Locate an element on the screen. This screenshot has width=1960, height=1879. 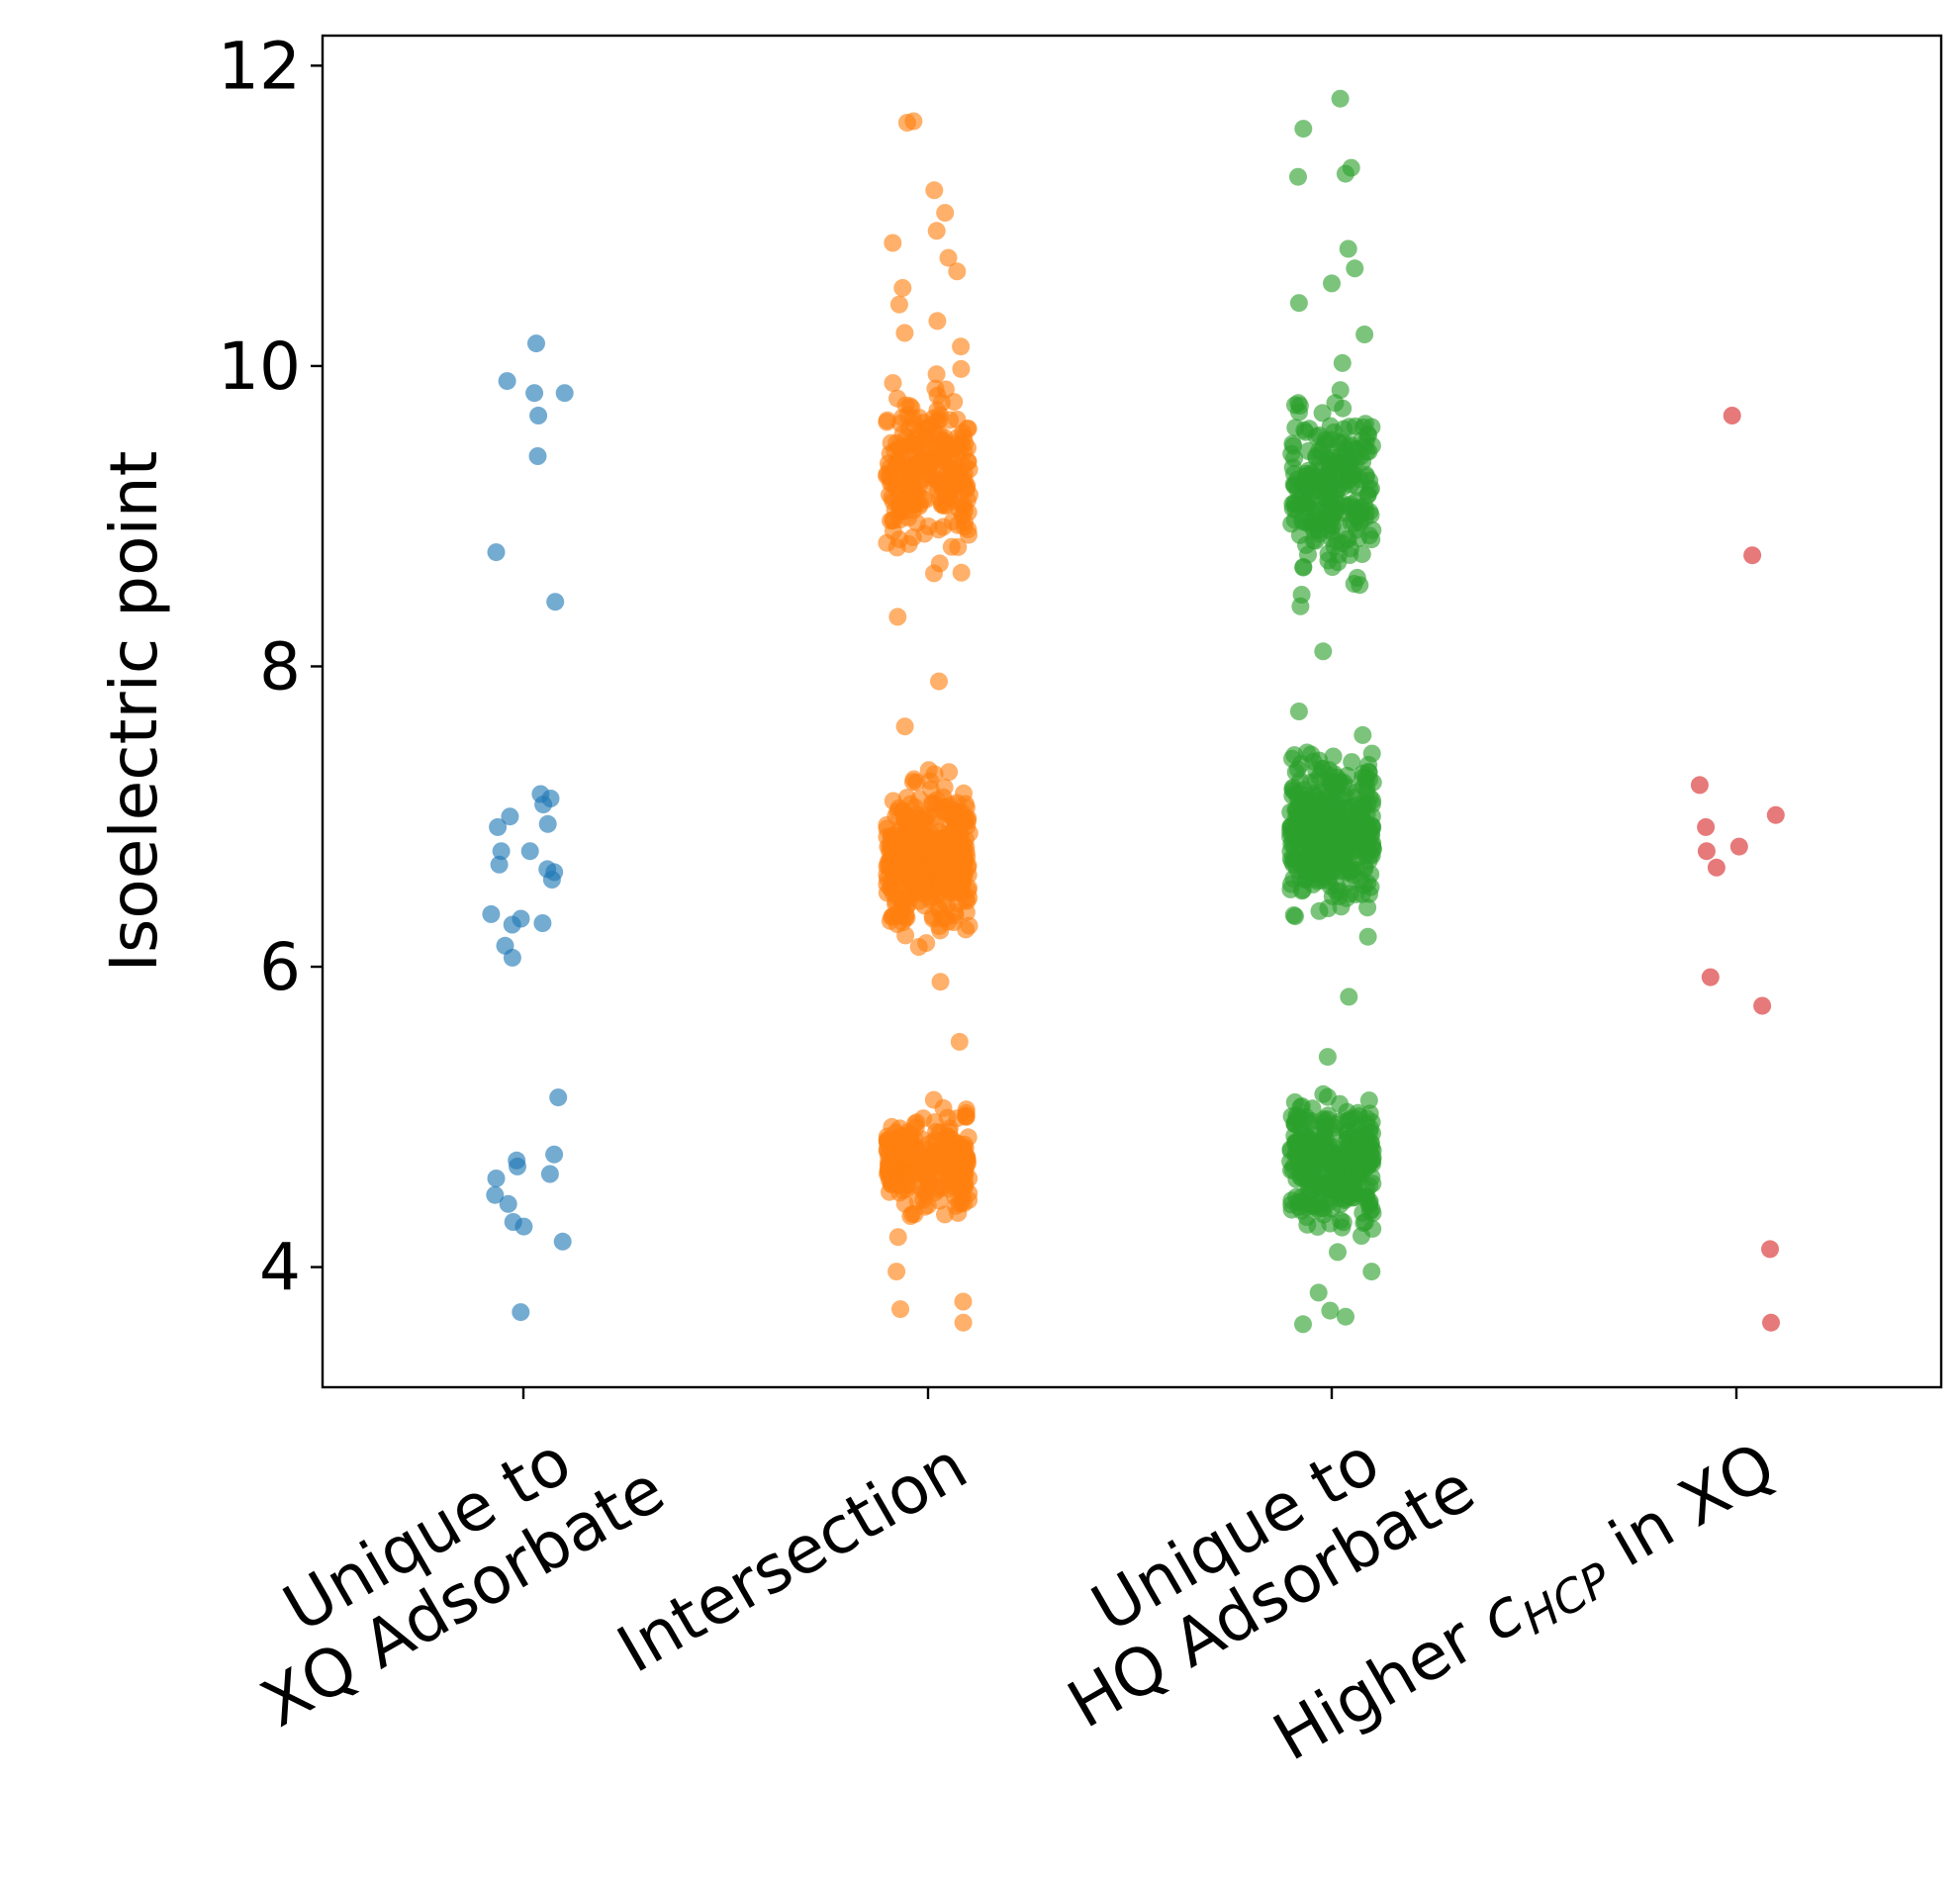
y-axis: 4 6 8 10 12 is located at coordinates (270, 667).